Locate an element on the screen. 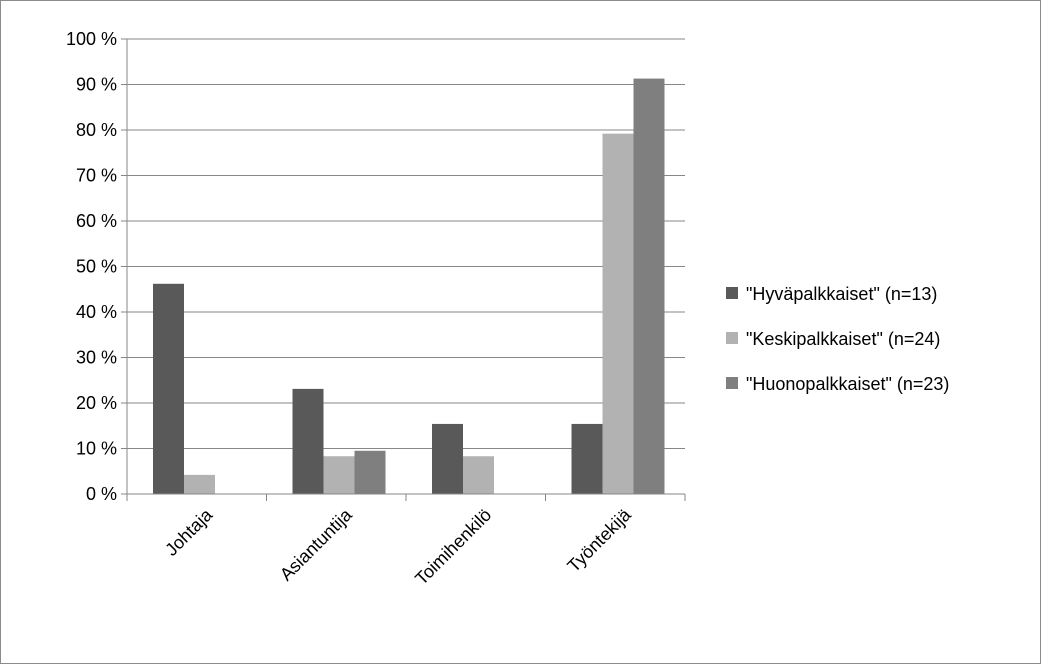  category-label: Asiantuntija is located at coordinates (316, 544).